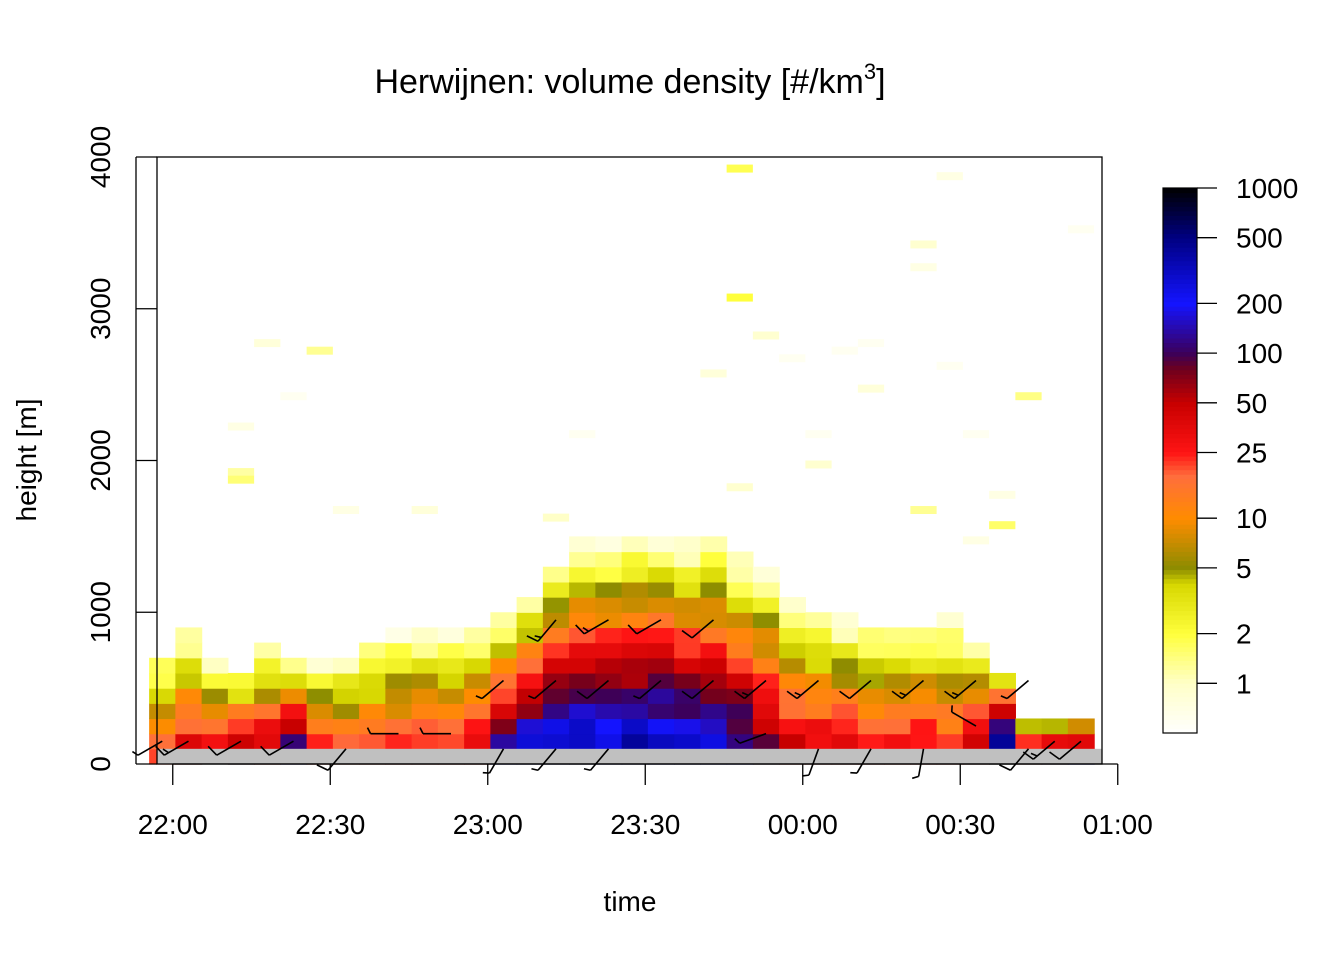 The height and width of the screenshot is (960, 1344). What do you see at coordinates (330, 824) in the screenshot?
I see `x-tick-label: 22:30` at bounding box center [330, 824].